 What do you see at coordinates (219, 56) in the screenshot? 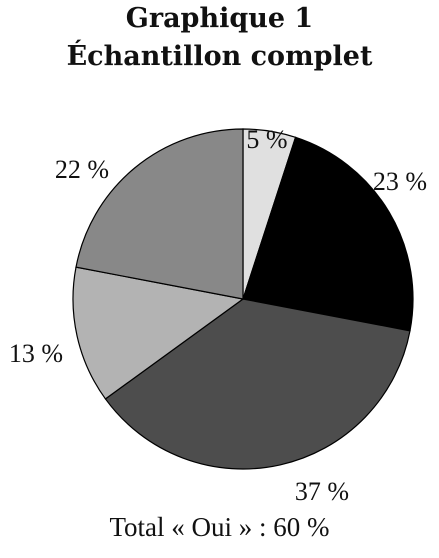
I see `chart-subtitle: Échantillon complet` at bounding box center [219, 56].